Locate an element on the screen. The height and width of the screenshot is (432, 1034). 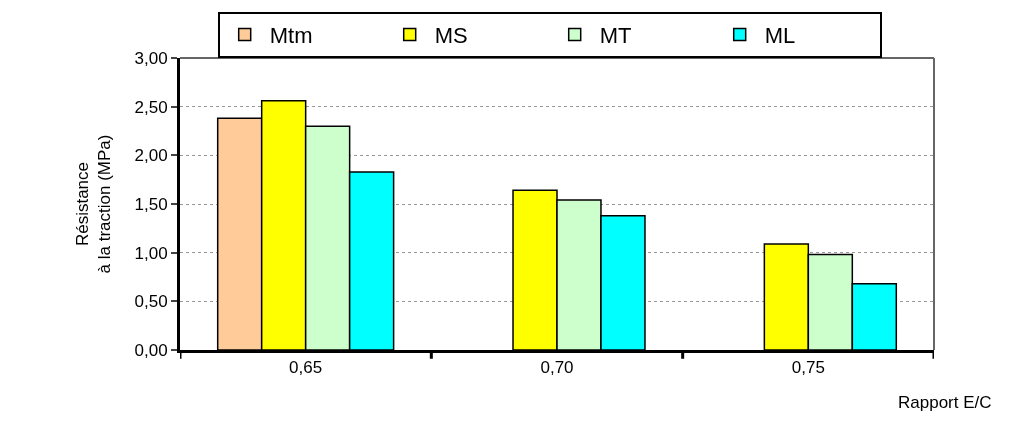
legend-label: MS is located at coordinates (451, 36).